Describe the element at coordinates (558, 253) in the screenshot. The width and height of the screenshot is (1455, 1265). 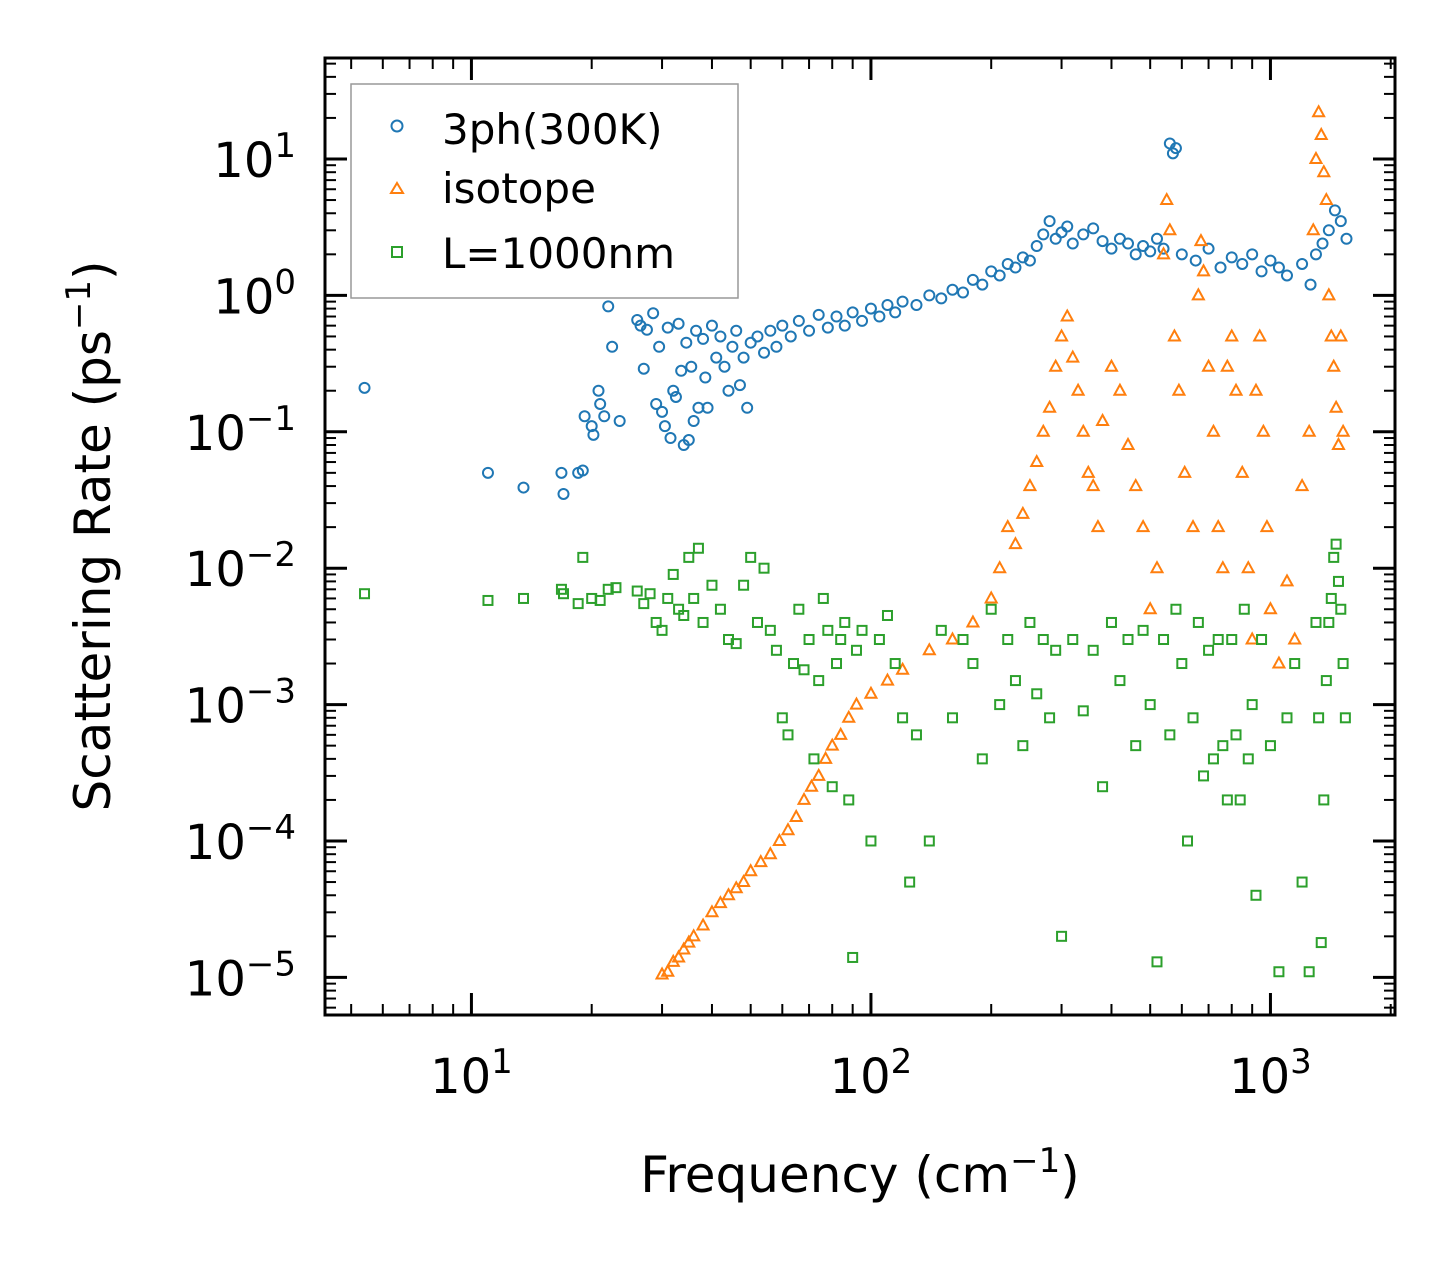
I see `legend-label-boundary: L=1000nm` at that location.